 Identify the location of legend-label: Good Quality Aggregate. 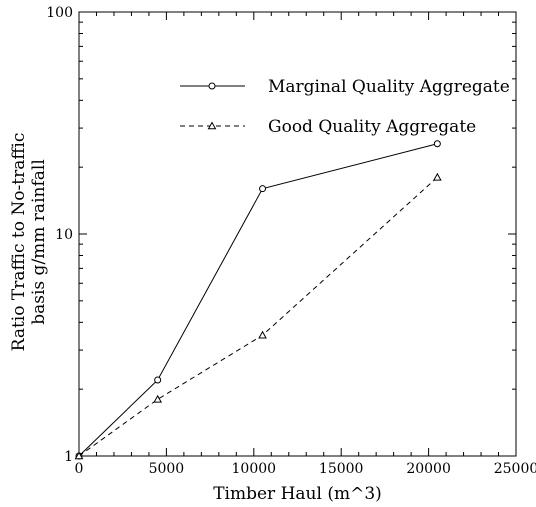
(372, 127).